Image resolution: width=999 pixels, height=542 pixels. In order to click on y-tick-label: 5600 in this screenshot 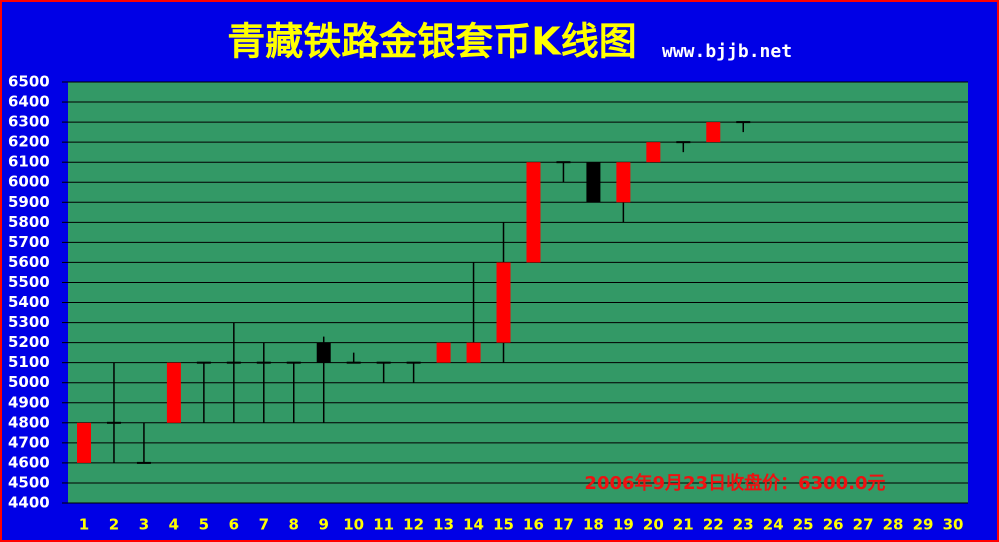, I will do `click(29, 262)`.